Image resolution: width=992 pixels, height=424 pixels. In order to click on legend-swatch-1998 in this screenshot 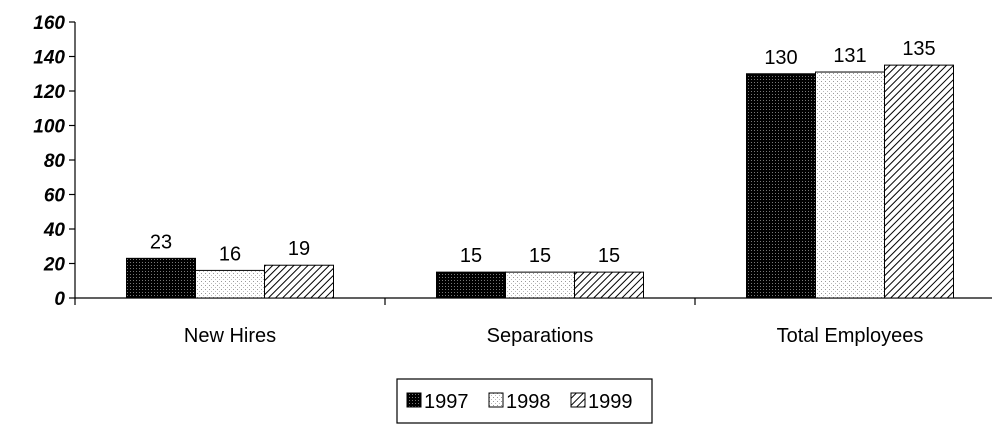, I will do `click(496, 400)`.